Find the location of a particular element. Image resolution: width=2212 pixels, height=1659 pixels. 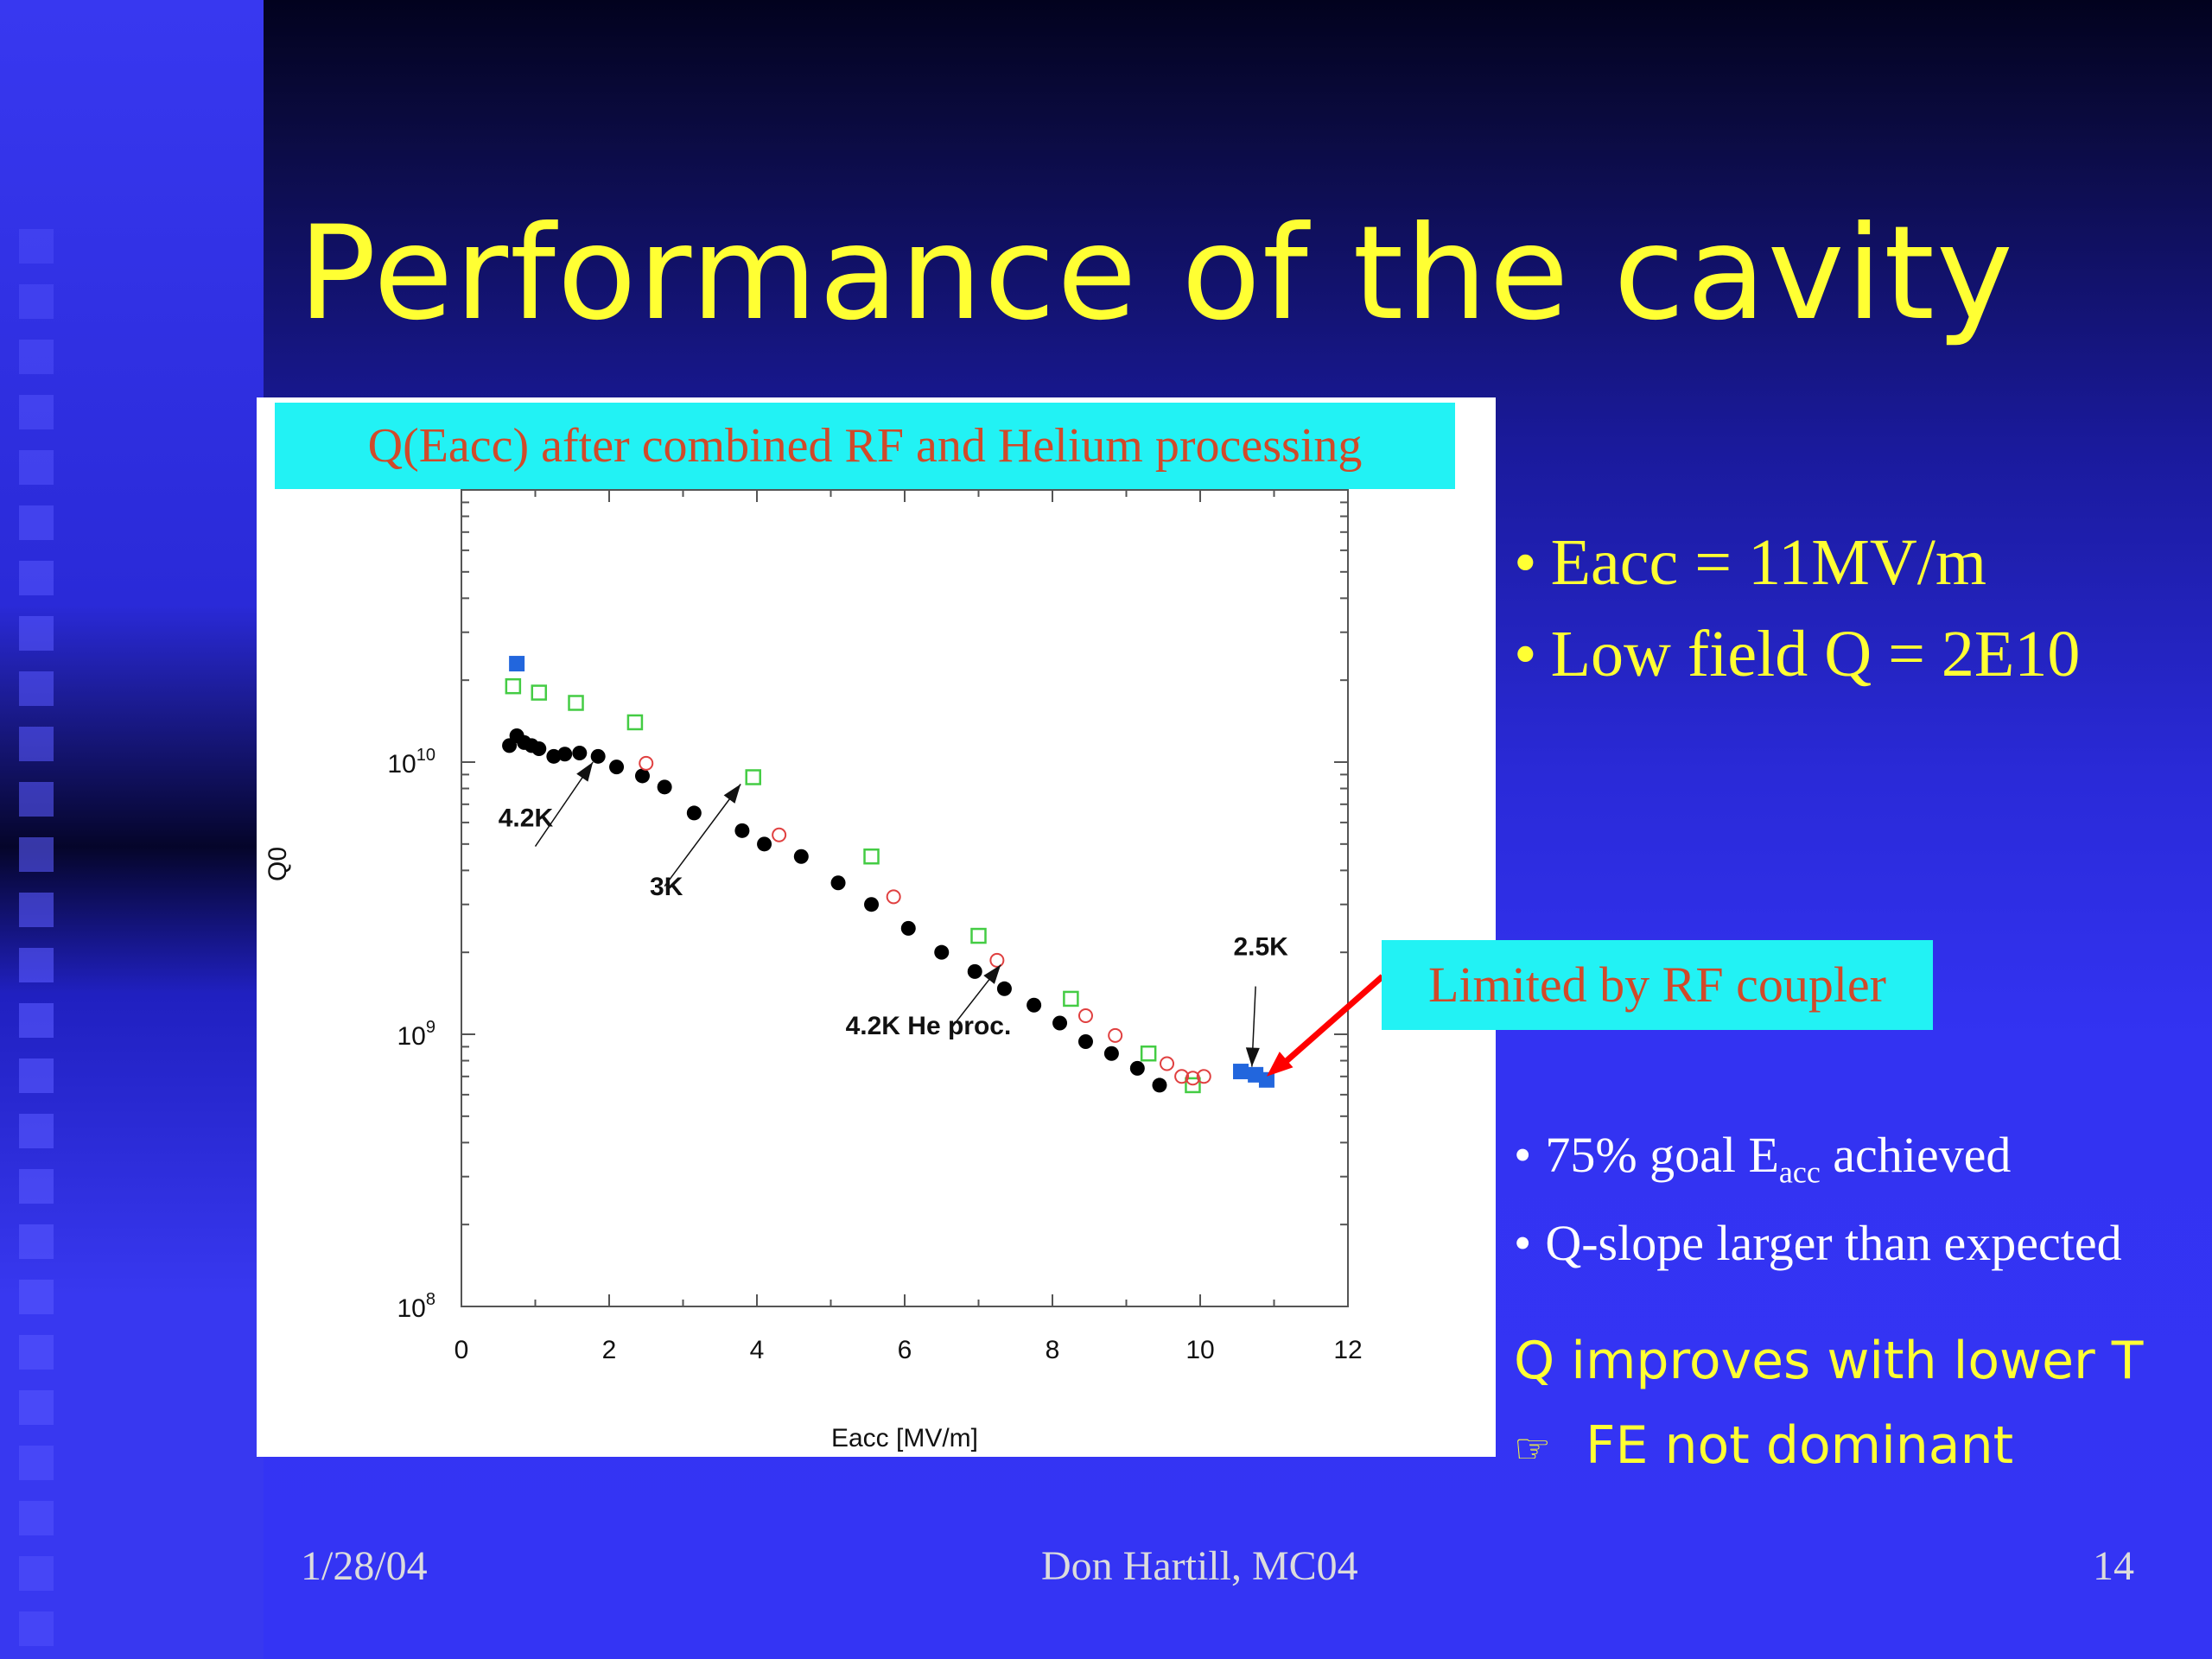

bullet-text-tail: achieved is located at coordinates (1916, 1155).